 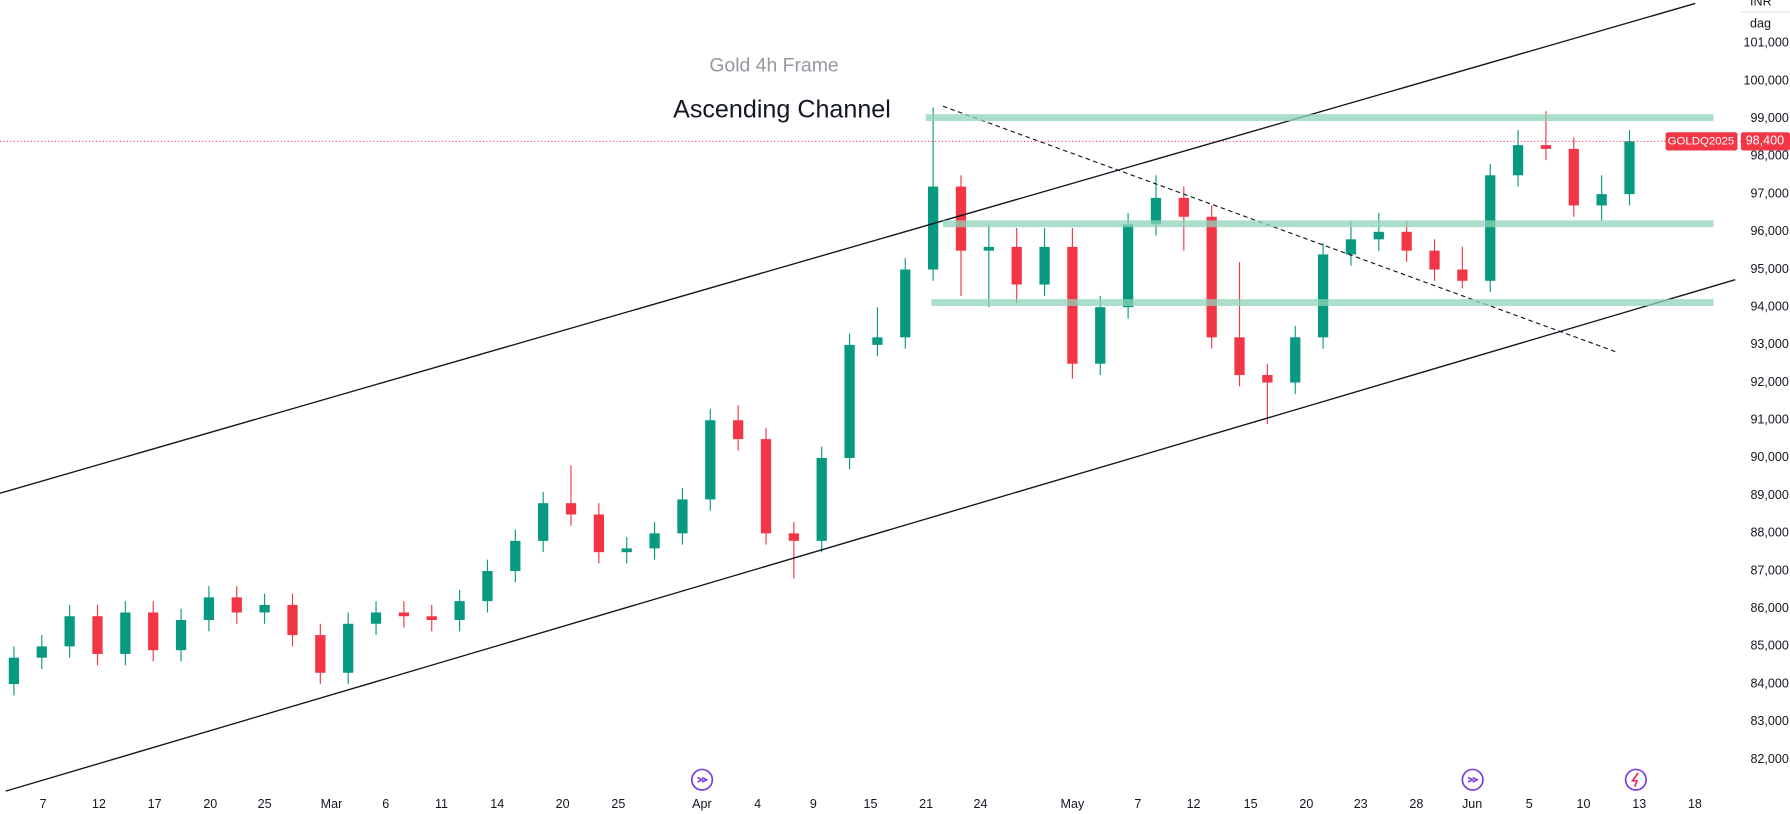 What do you see at coordinates (1769, 646) in the screenshot?
I see `y-tick-label: 85,000` at bounding box center [1769, 646].